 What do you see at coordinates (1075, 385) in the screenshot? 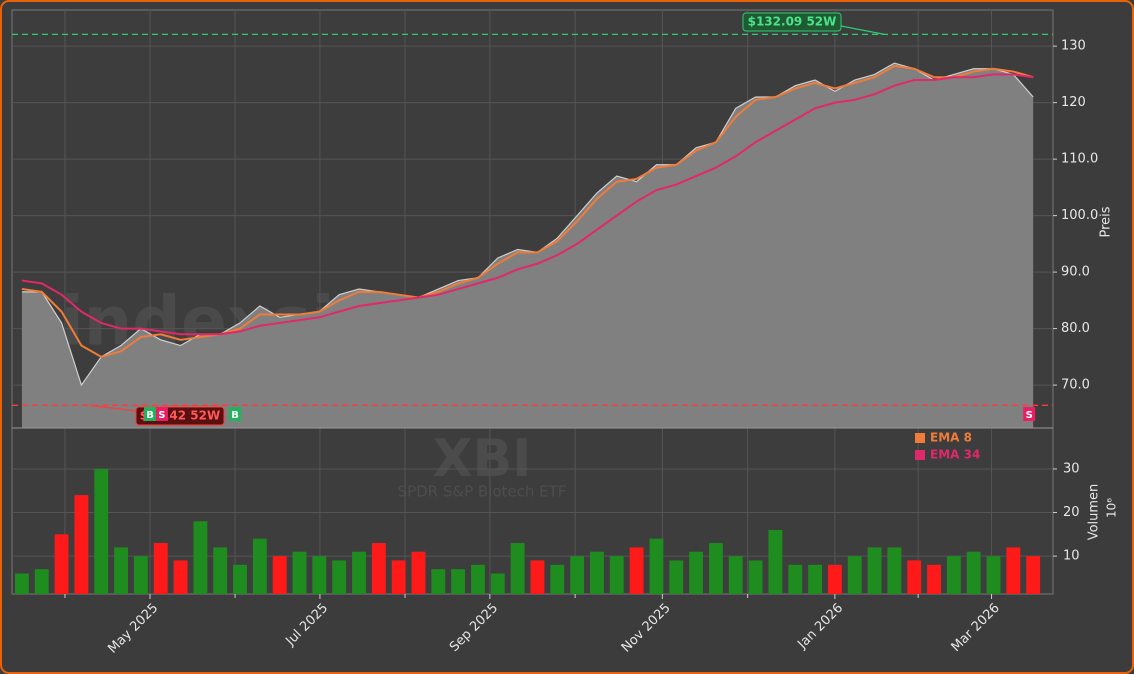
I see `y-tick-label: 70.0` at bounding box center [1075, 385].